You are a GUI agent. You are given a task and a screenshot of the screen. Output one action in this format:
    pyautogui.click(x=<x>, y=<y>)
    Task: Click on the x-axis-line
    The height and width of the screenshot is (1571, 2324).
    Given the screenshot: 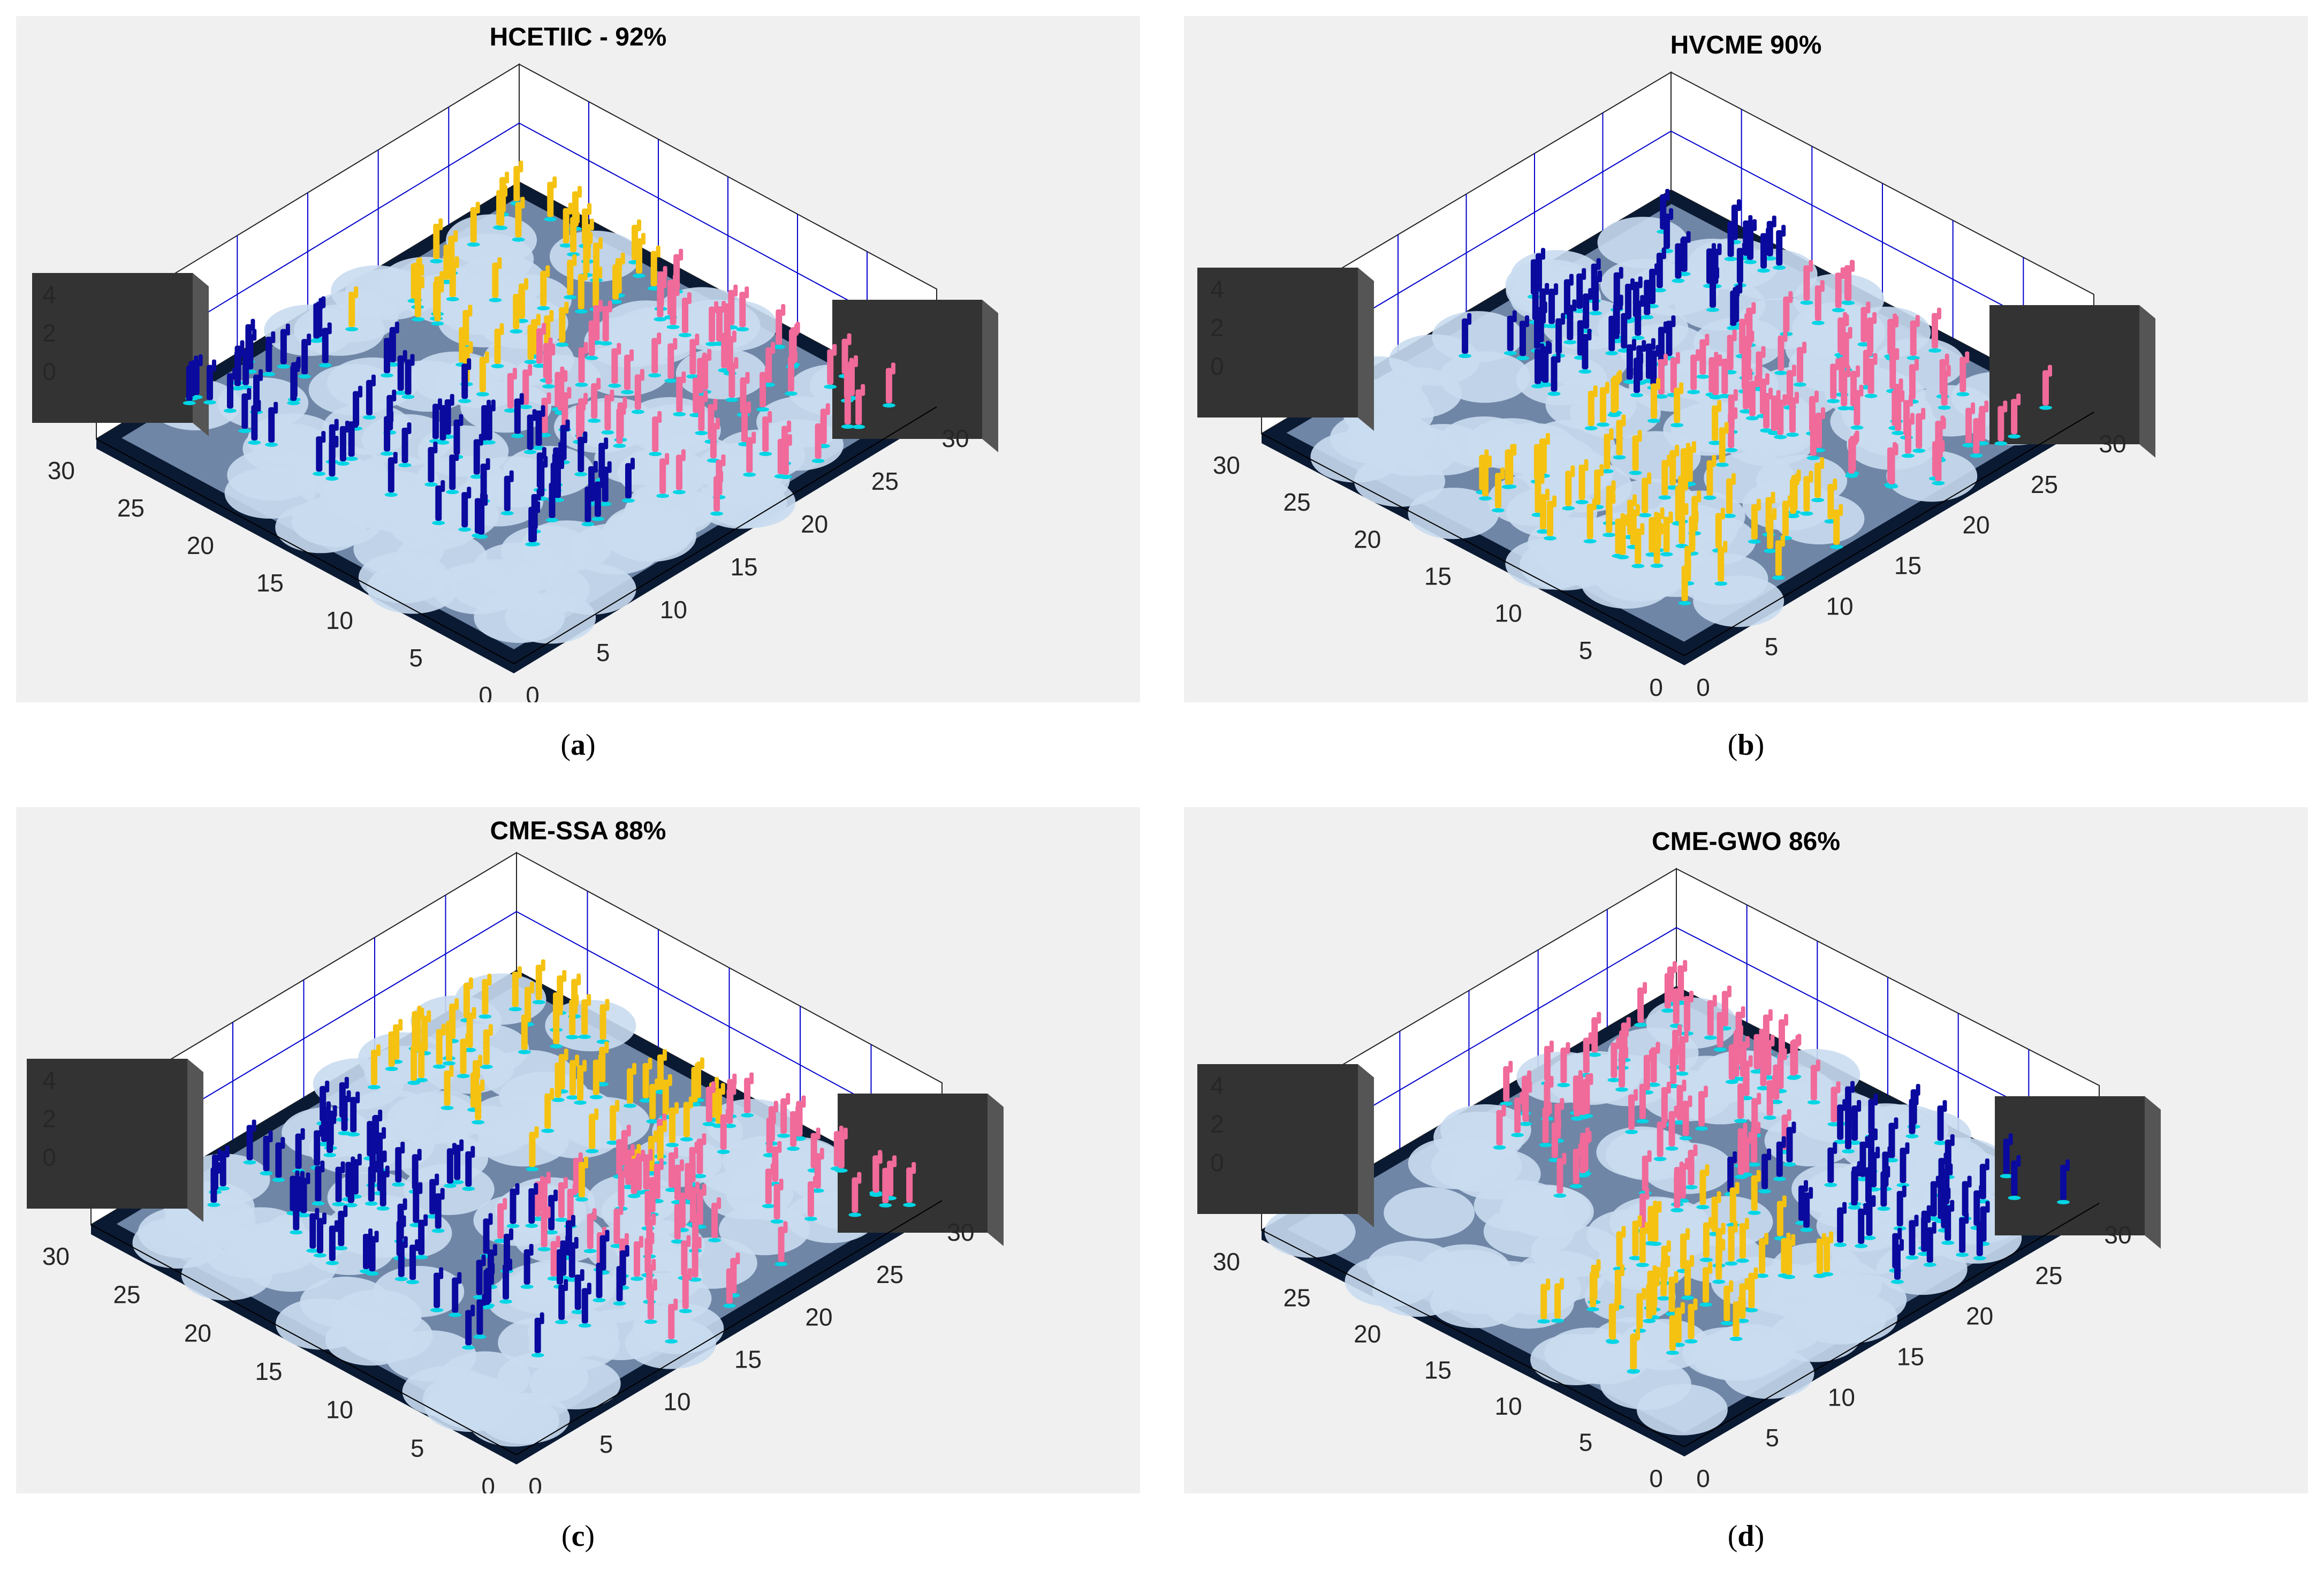 What is the action you would take?
    pyautogui.click(x=1889, y=534)
    